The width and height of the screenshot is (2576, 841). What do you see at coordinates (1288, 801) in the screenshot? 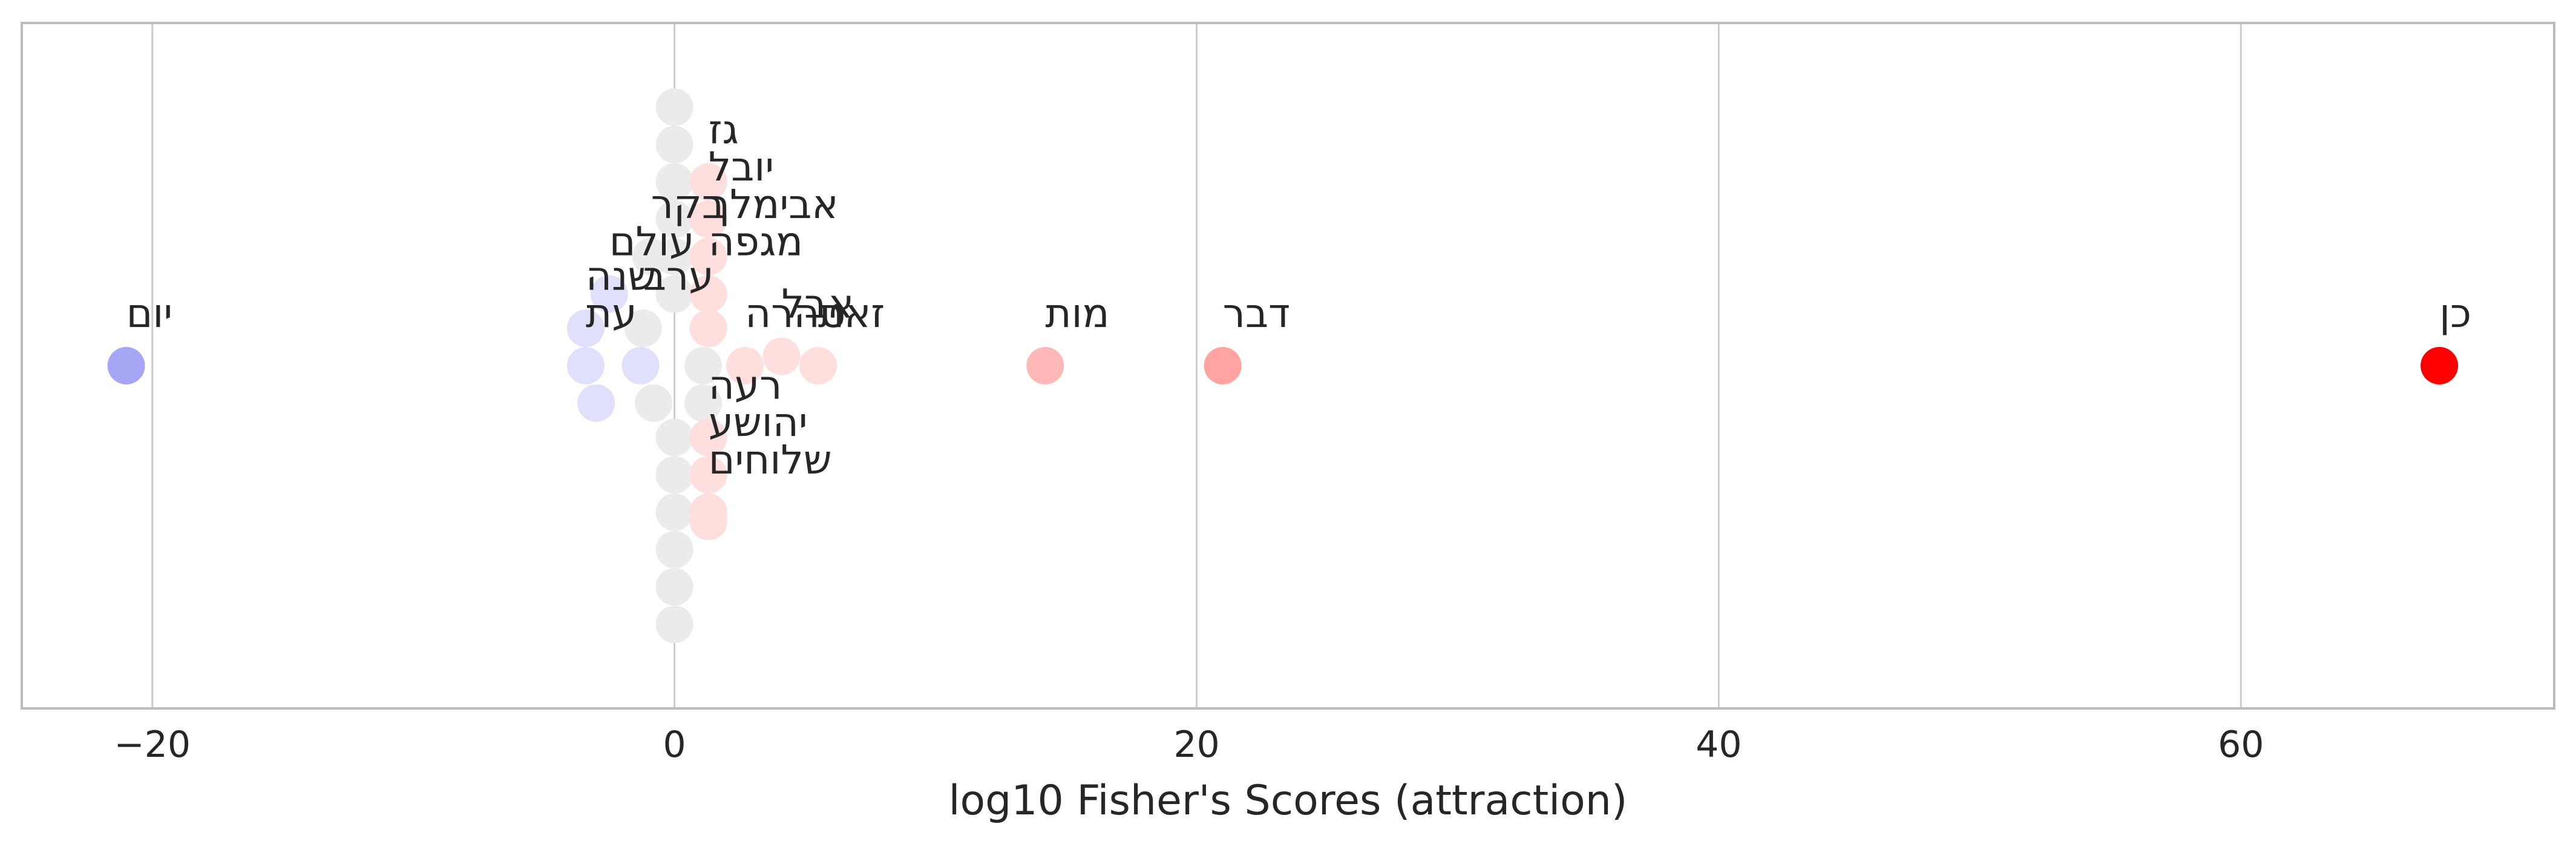
I see `x-axis-title: log10 Fisher's Scores (attraction)` at bounding box center [1288, 801].